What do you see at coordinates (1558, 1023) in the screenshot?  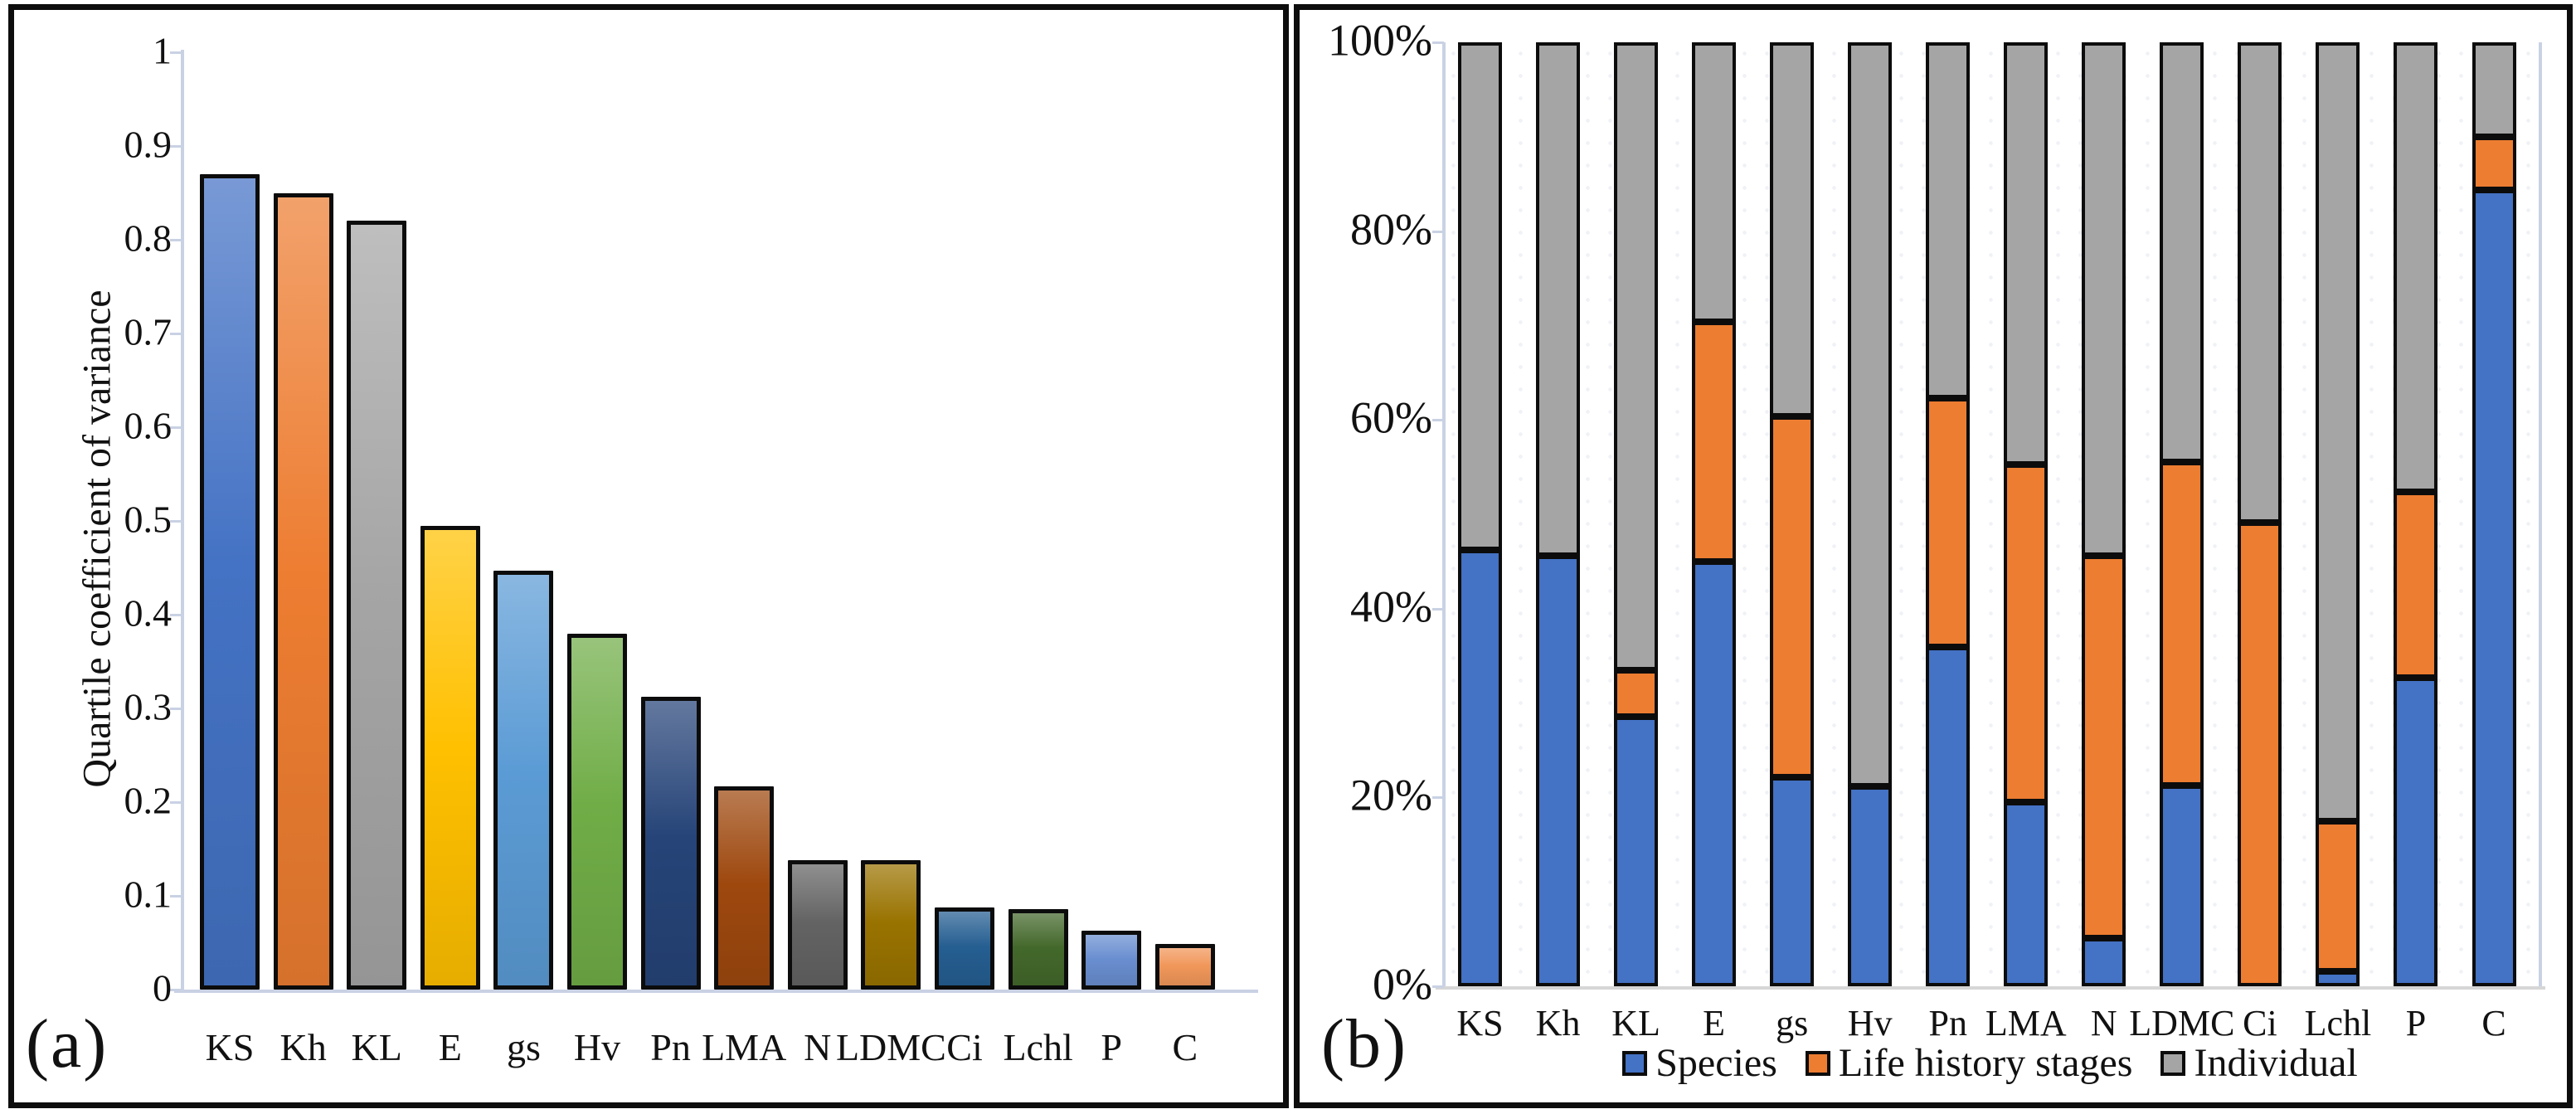 I see `x-label-Kh: Kh` at bounding box center [1558, 1023].